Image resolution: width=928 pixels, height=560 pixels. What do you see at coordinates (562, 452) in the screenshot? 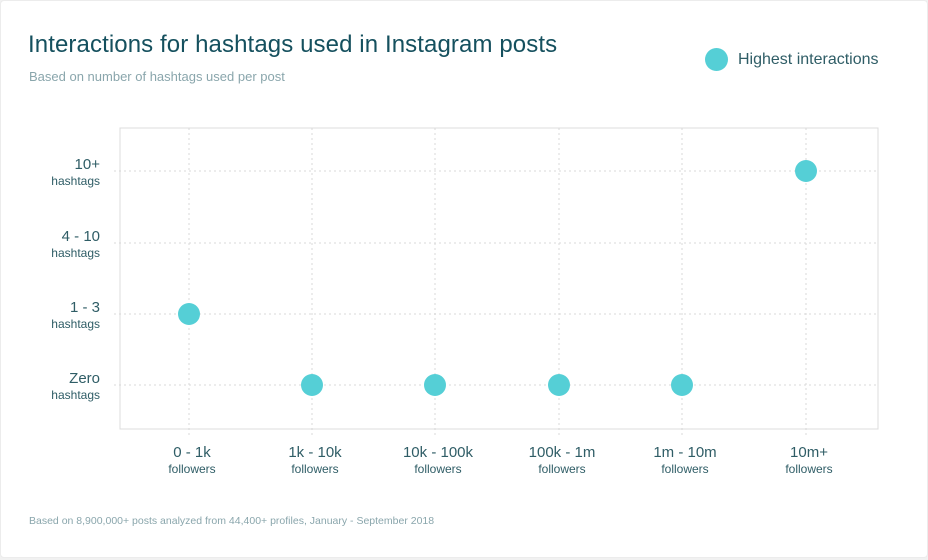
I see `x-tick-label: 100k - 1m` at bounding box center [562, 452].